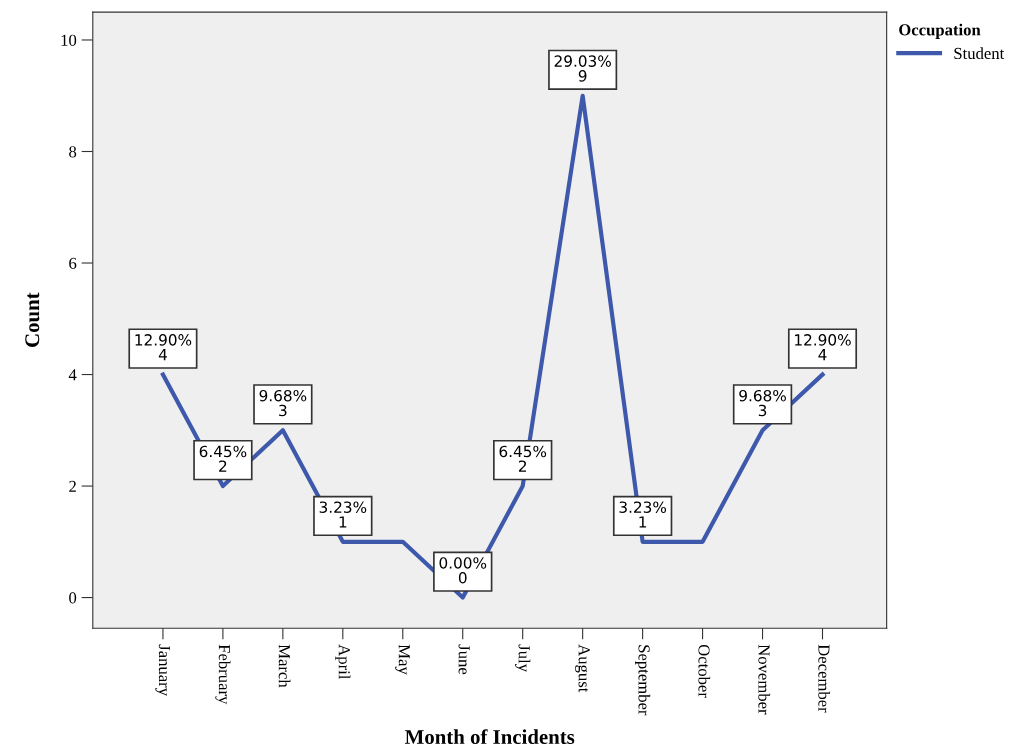  What do you see at coordinates (464, 659) in the screenshot?
I see `x-tick-label: June` at bounding box center [464, 659].